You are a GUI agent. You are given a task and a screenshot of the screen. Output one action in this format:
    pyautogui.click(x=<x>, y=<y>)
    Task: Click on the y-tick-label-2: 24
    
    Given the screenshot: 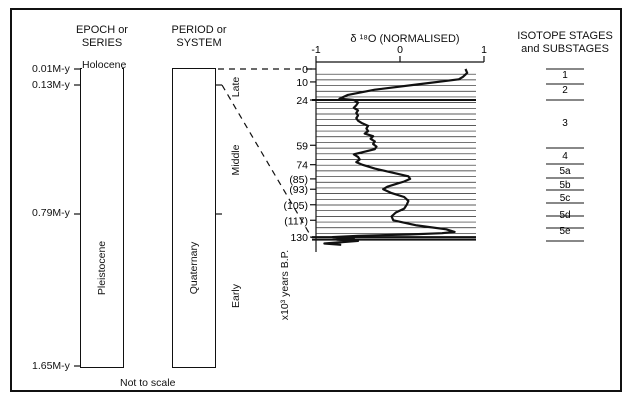 What is the action you would take?
    pyautogui.click(x=302, y=101)
    